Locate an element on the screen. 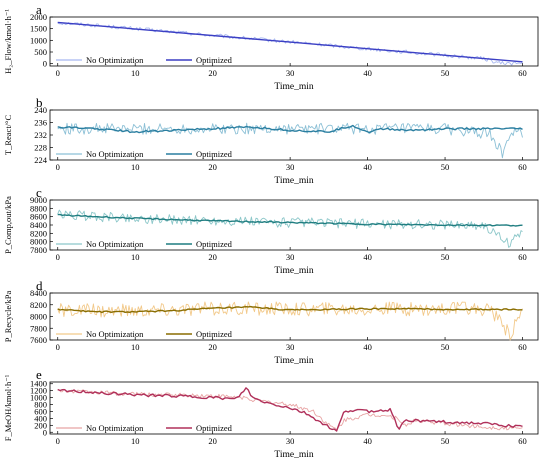 The height and width of the screenshot is (467, 550). y-tick-label: 800 is located at coordinates (40, 405).